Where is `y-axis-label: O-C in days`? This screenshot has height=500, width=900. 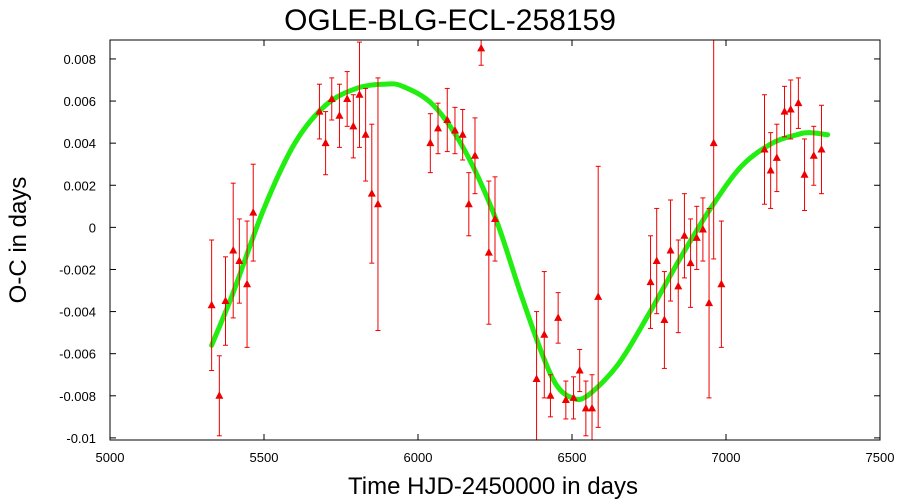
y-axis-label: O-C in days is located at coordinates (18, 240).